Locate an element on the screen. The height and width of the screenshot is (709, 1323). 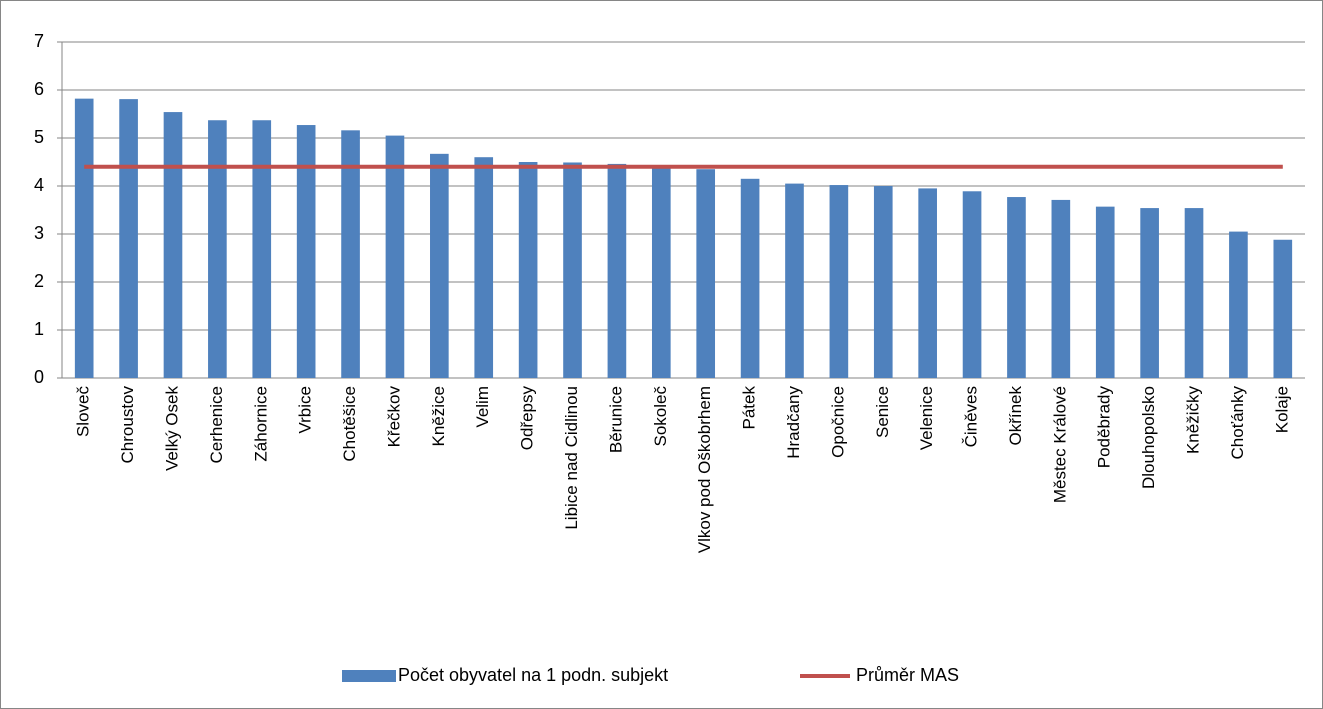
x-tick-label: Odřepsy is located at coordinates (527, 418).